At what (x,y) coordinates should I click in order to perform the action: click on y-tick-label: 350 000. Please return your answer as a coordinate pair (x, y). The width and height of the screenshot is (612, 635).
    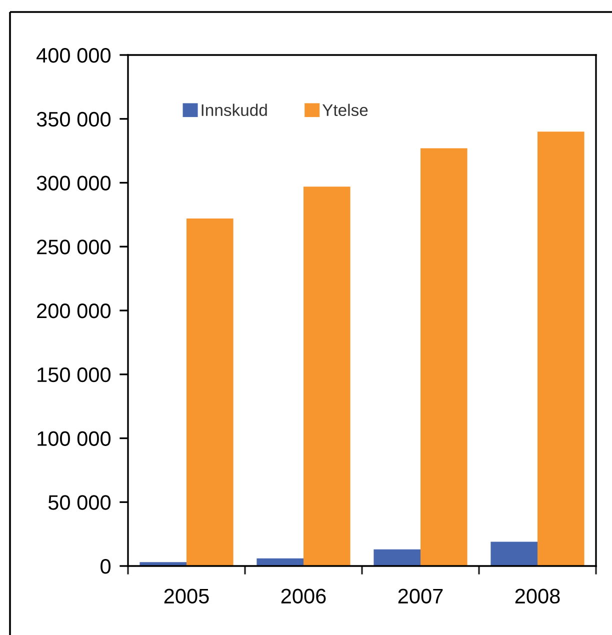
    Looking at the image, I should click on (73, 119).